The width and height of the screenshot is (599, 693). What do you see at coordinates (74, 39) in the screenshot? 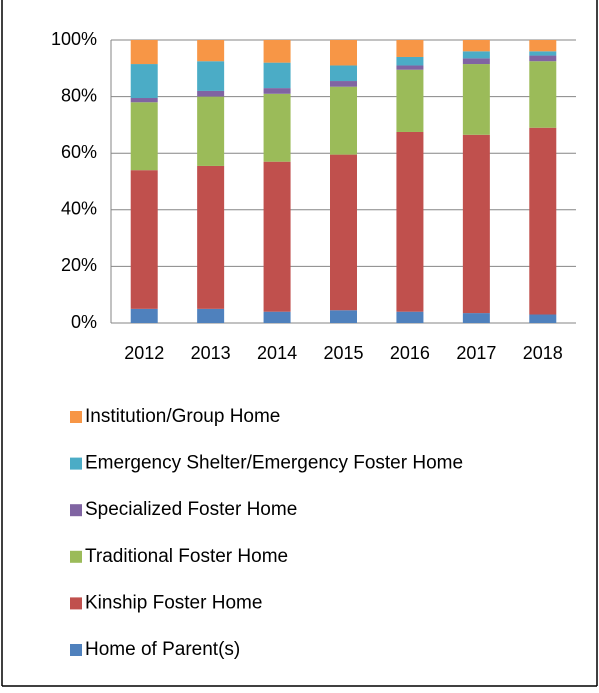
I see `y-tick-label: 100%` at bounding box center [74, 39].